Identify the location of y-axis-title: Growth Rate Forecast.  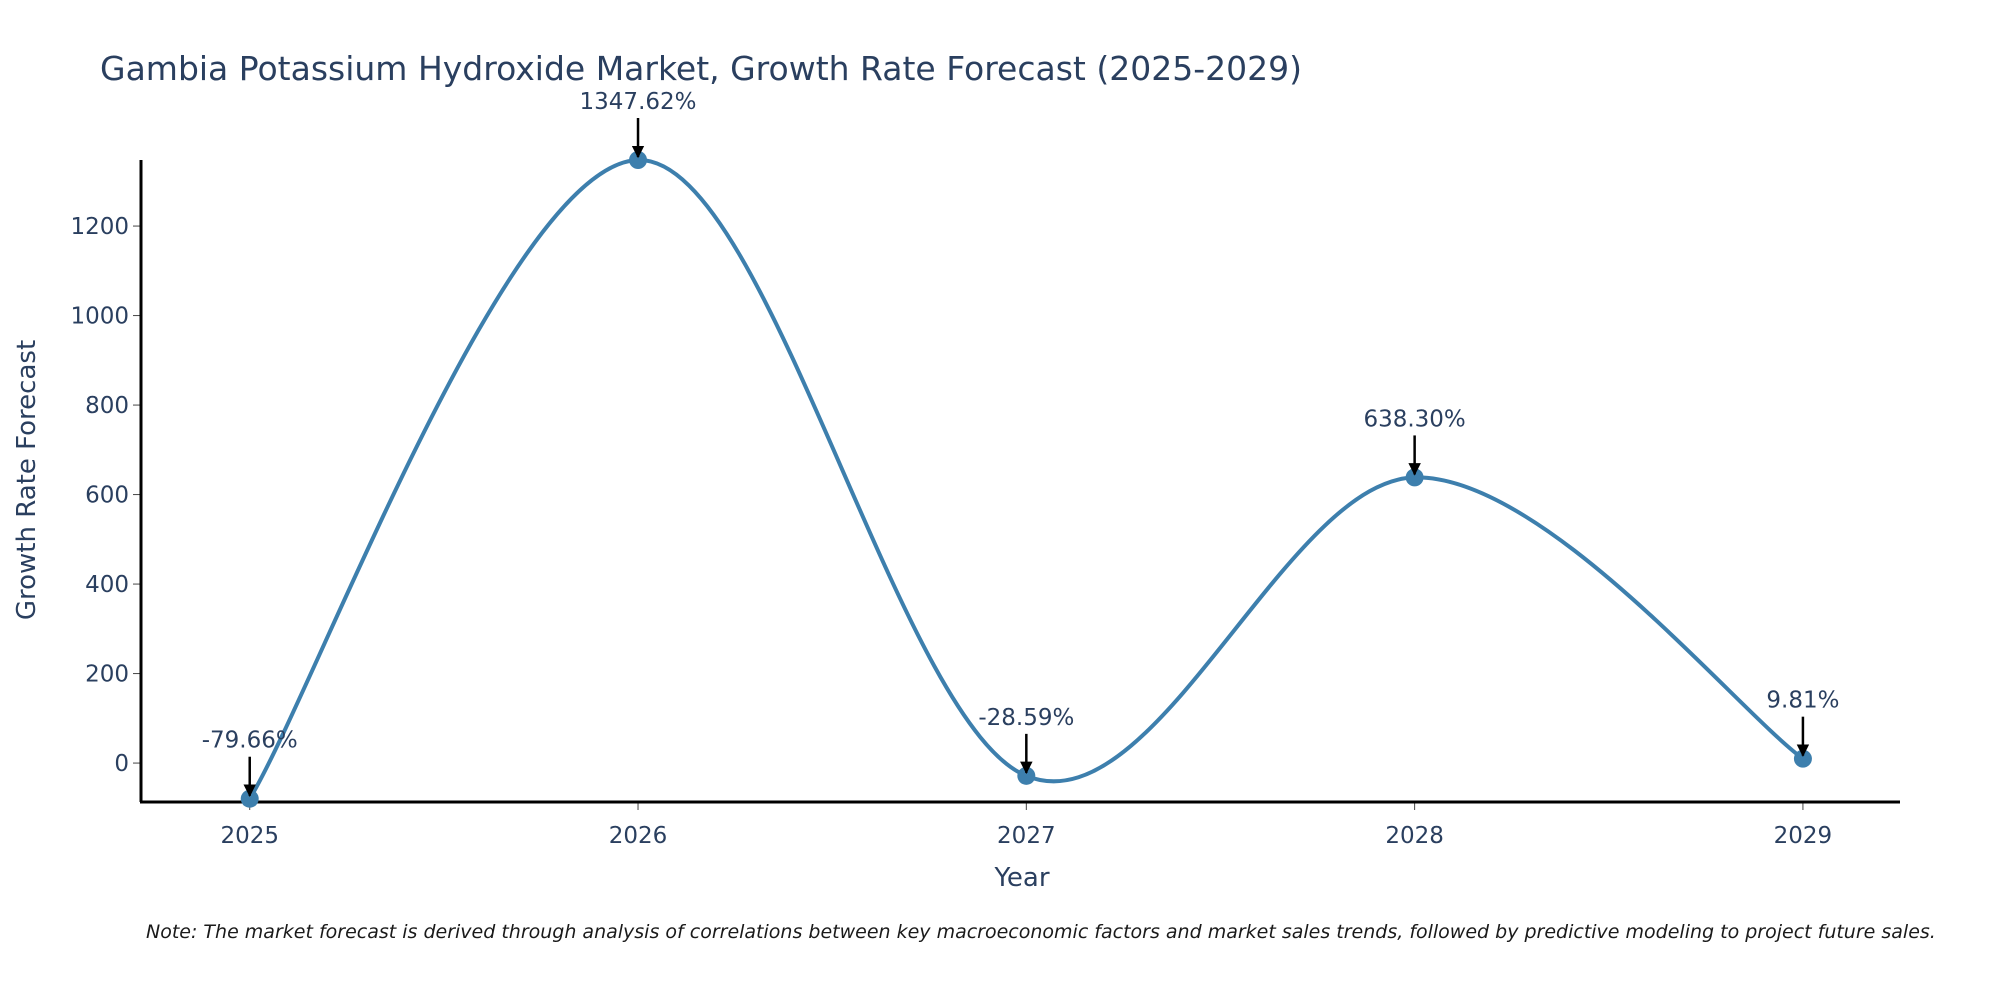
(27, 480).